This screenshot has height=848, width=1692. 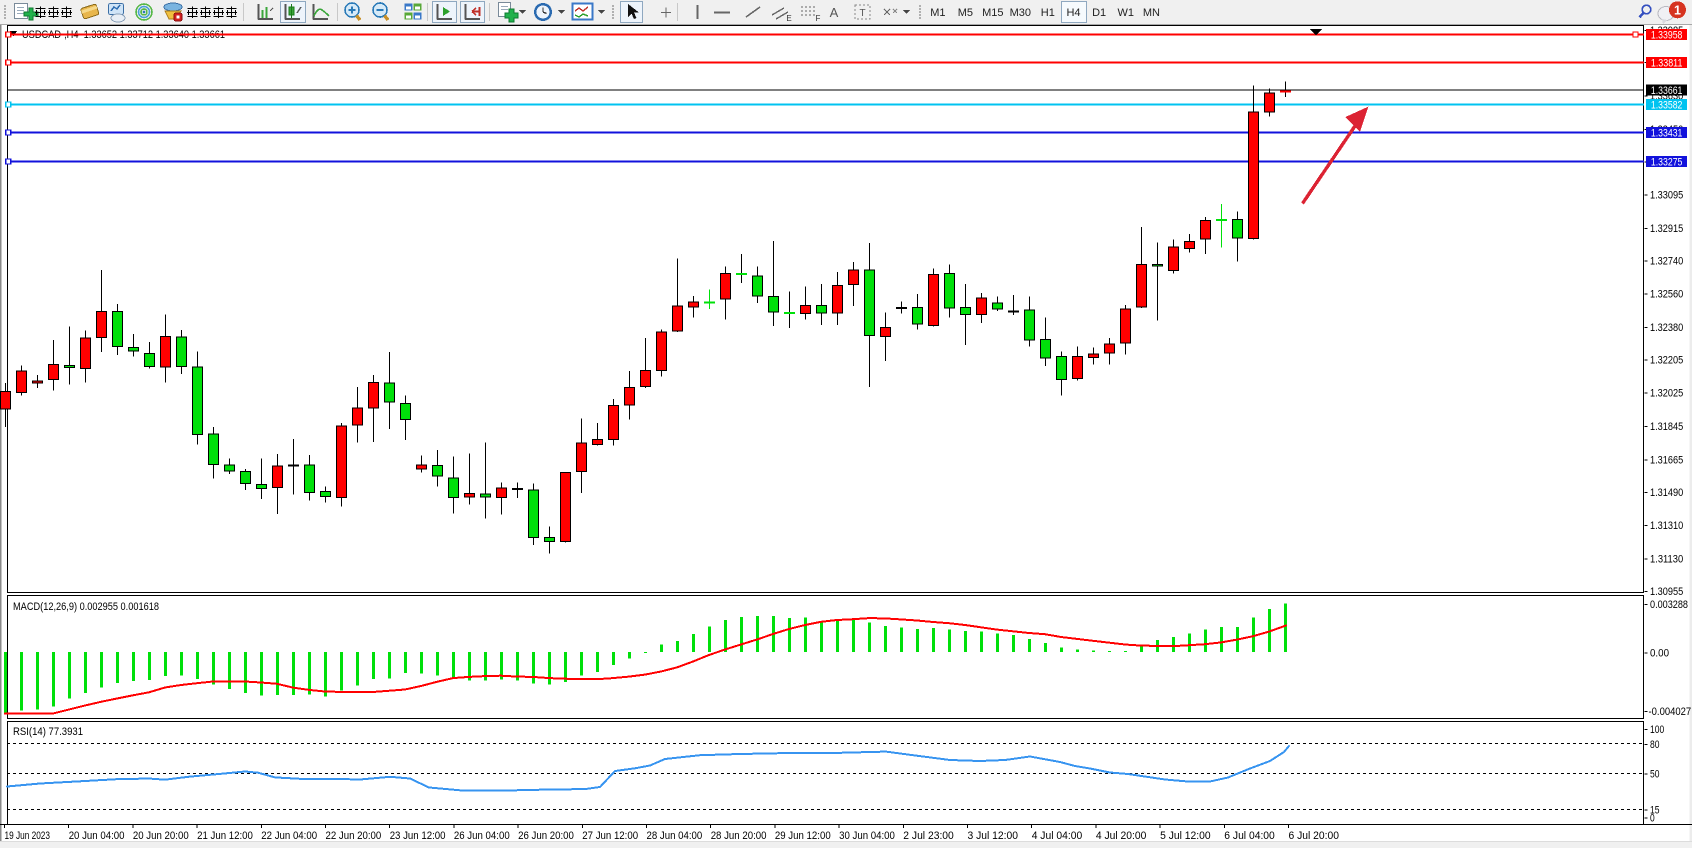 I want to click on svg-text: 1.32025, so click(x=1666, y=394).